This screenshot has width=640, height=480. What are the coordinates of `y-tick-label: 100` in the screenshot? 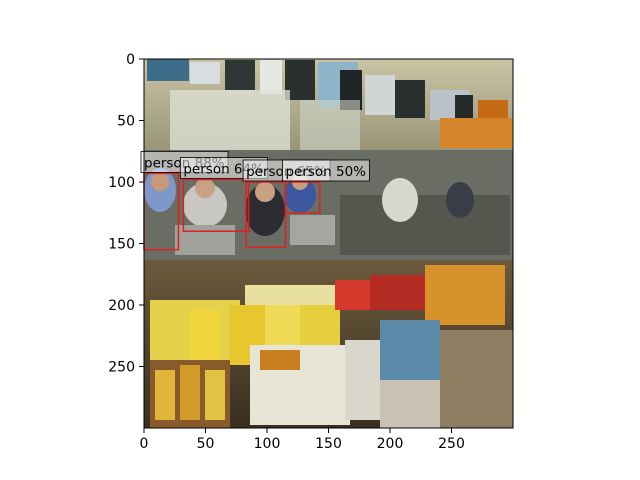 It's located at (121, 183).